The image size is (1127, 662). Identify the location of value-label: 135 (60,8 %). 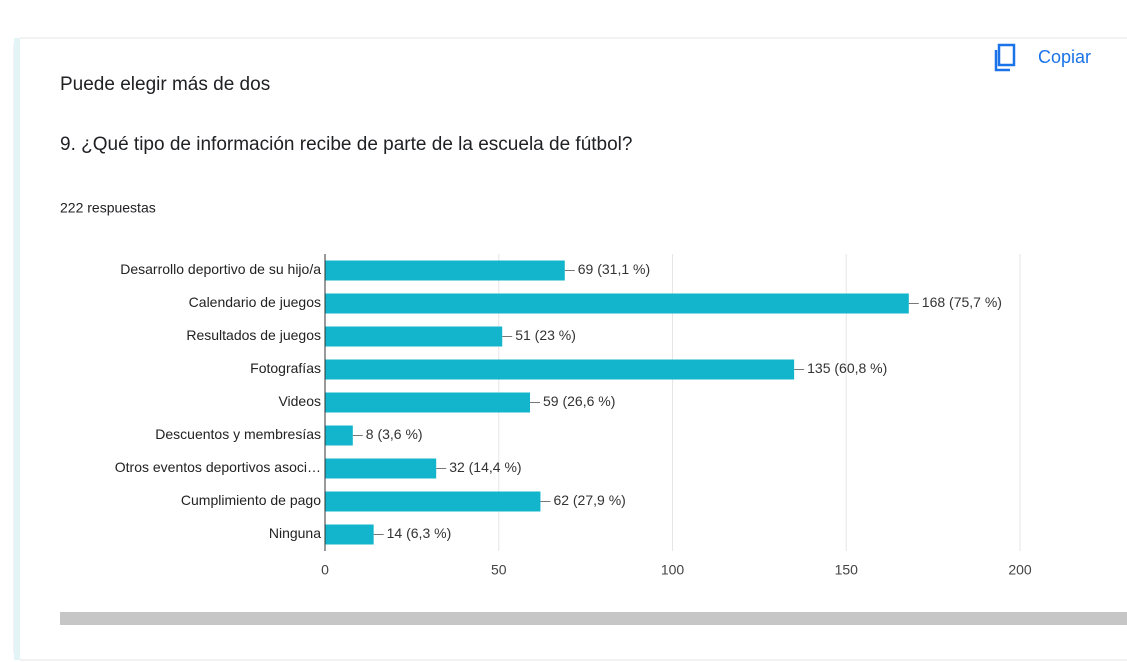
(847, 368).